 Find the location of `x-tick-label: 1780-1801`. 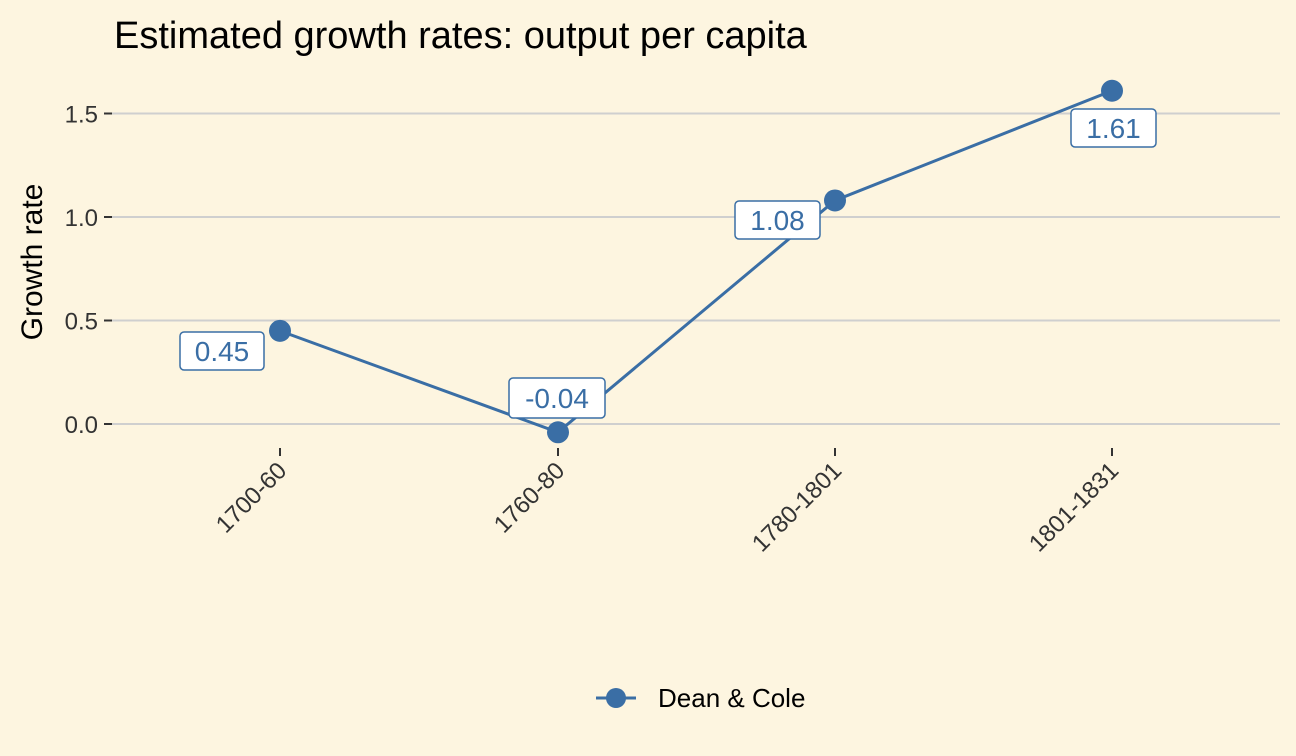

x-tick-label: 1780-1801 is located at coordinates (797, 507).